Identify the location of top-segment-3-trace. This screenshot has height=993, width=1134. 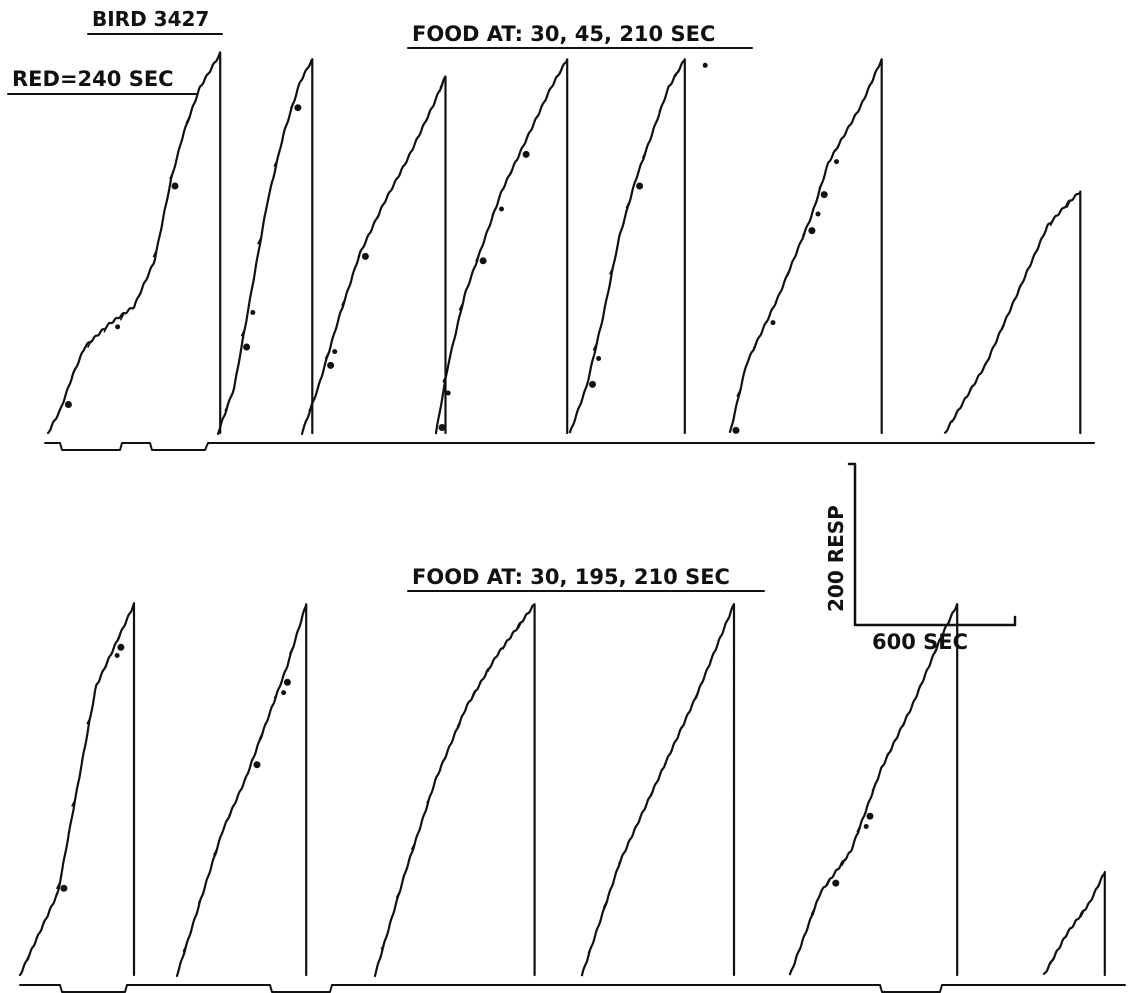
(373, 255).